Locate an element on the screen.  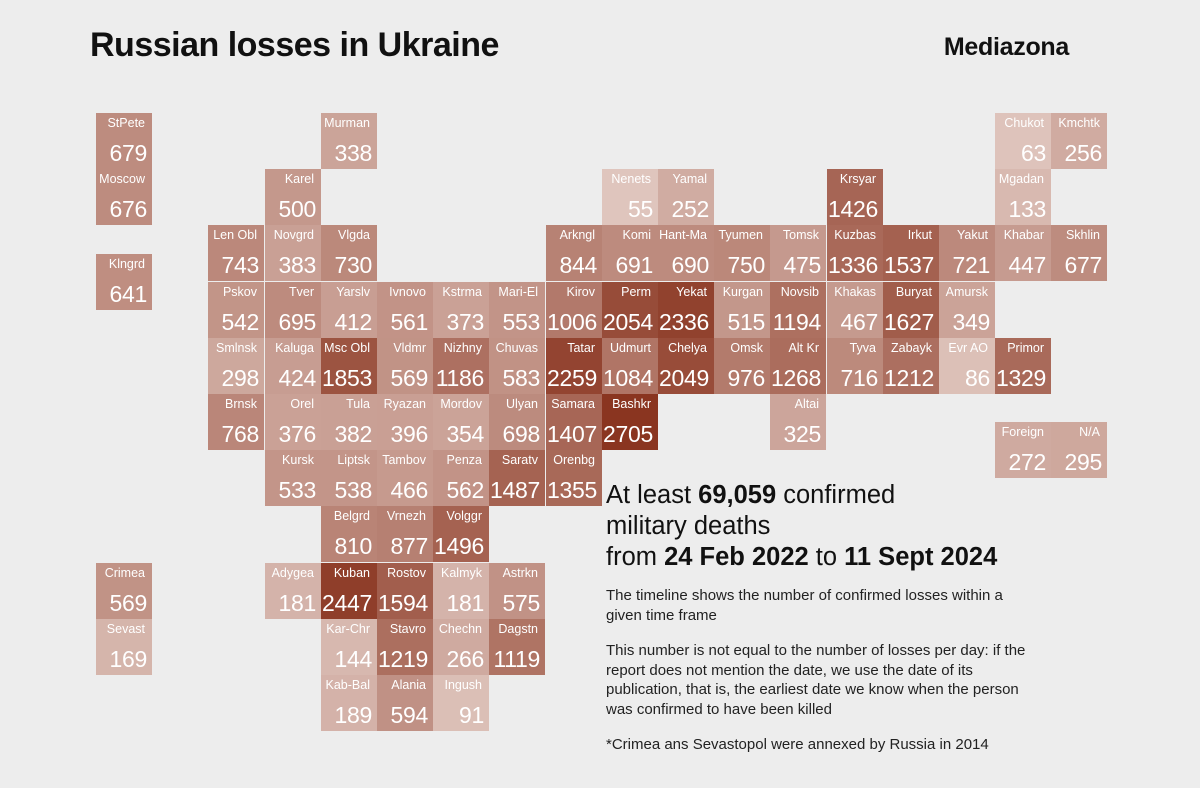
region-label: Perm is located at coordinates (636, 292).